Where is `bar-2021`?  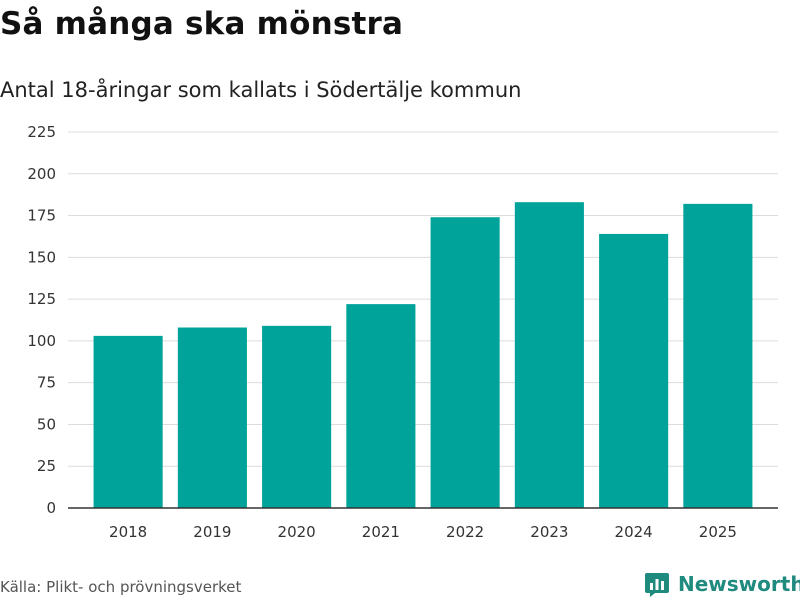
bar-2021 is located at coordinates (381, 406).